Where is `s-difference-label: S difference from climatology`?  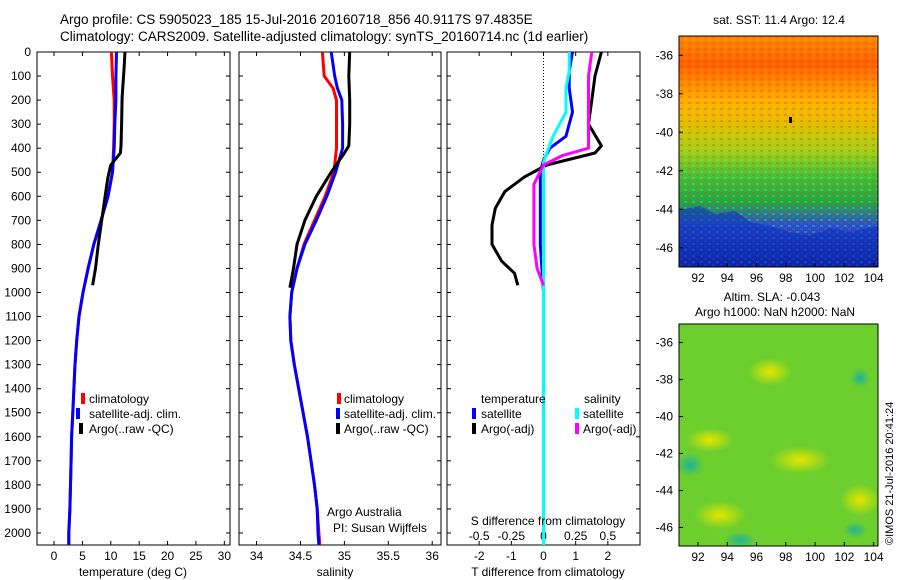
s-difference-label: S difference from climatology is located at coordinates (548, 521).